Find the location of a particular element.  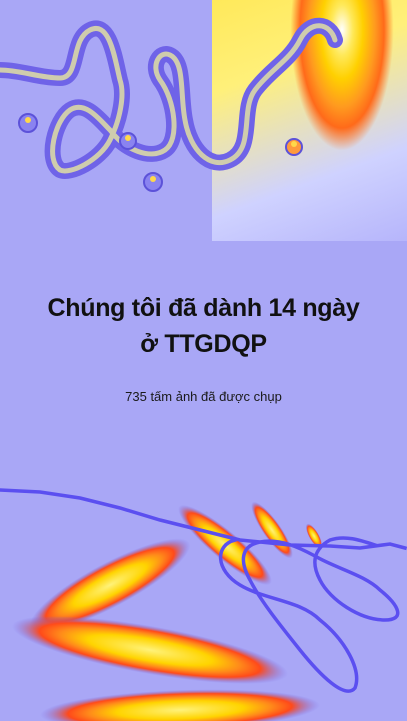

photo-count-subtitle: 735 tấm ảnh đã được chụp is located at coordinates (203, 396).